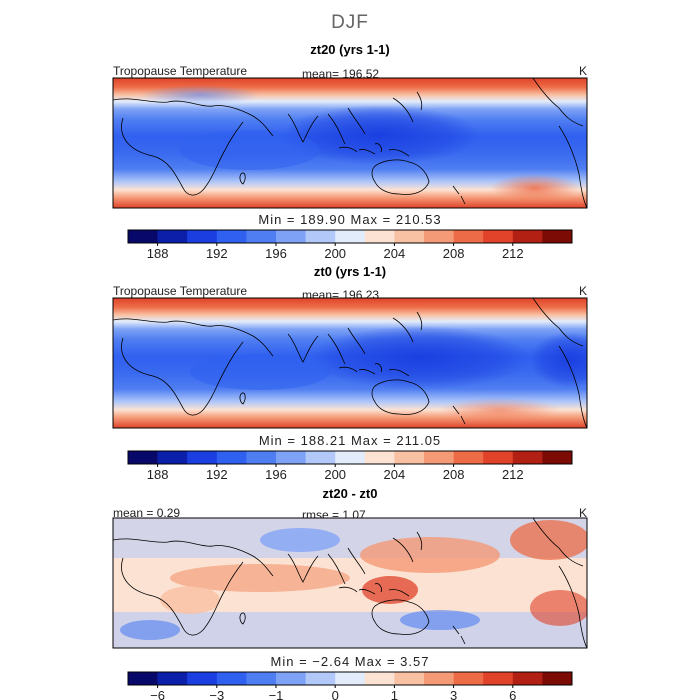 The image size is (700, 700). Describe the element at coordinates (454, 253) in the screenshot. I see `panel-1-colorbar-tick-label: 208` at that location.